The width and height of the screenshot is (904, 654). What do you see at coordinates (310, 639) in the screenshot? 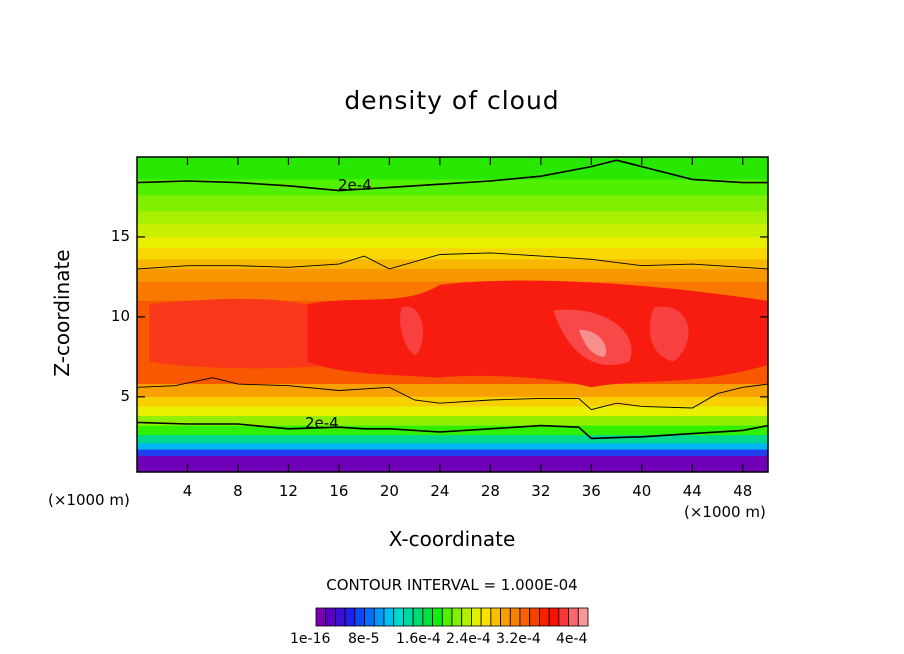
I see `colorbar-label: 1e-16` at bounding box center [310, 639].